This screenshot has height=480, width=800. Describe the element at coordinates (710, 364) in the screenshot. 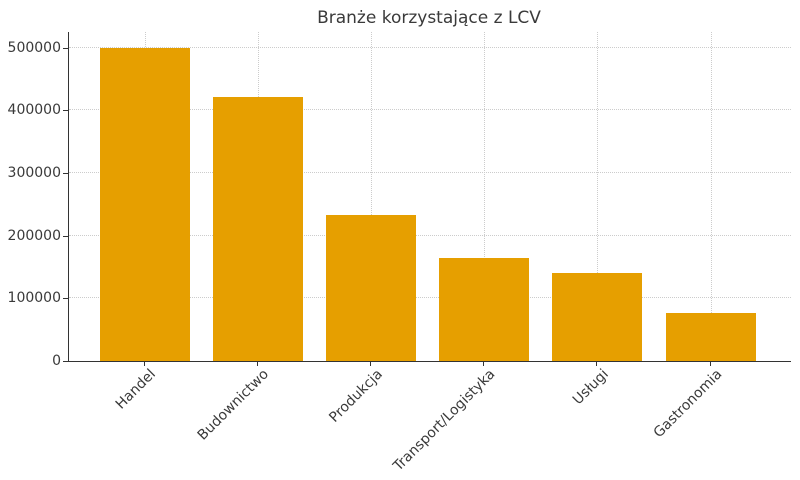

I see `x-tick-mark-gastronomia` at that location.